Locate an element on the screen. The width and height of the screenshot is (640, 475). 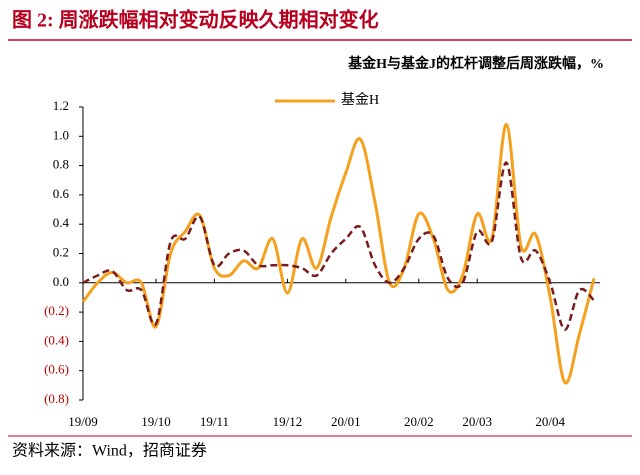
x-tick-label: 20/04 is located at coordinates (550, 421).